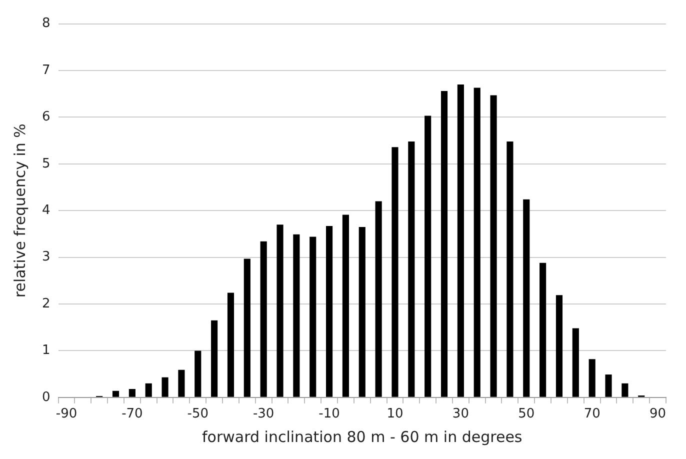  Describe the element at coordinates (46, 350) in the screenshot. I see `y-tick-label: 1` at that location.